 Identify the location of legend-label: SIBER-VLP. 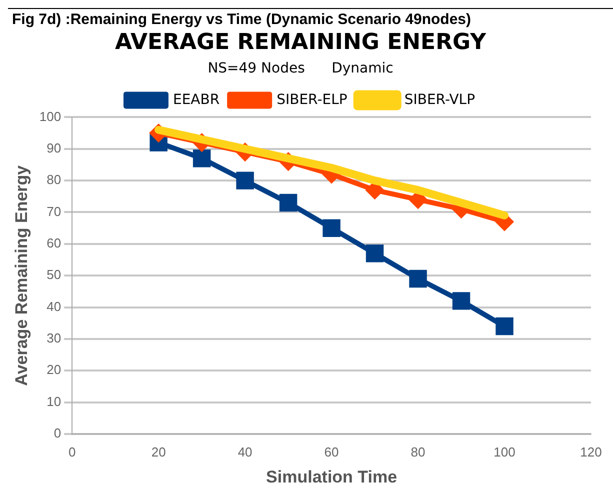
(440, 100).